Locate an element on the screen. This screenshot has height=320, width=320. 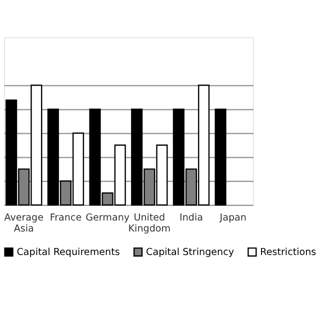
bar is located at coordinates (220, 157).